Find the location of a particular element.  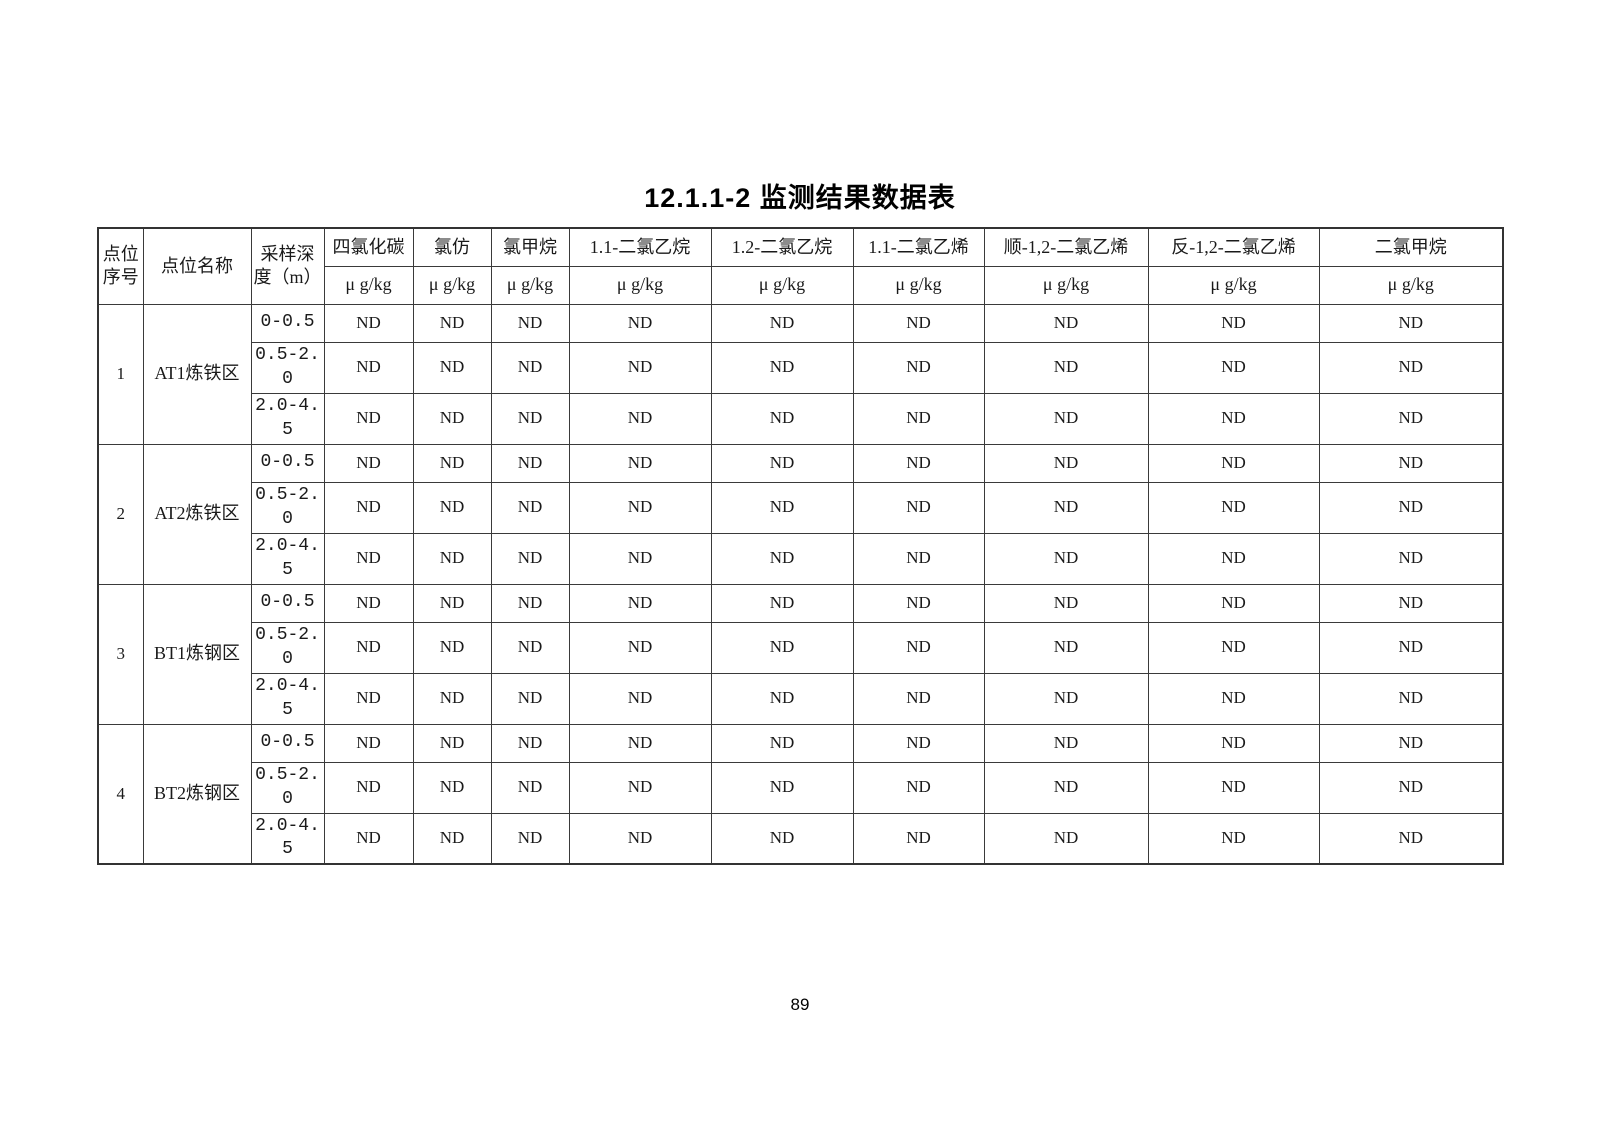

table-row: 1 AT1炼铁区 0-0.5 ND ND ND ND ND ND ND ND ND is located at coordinates (800, 374).